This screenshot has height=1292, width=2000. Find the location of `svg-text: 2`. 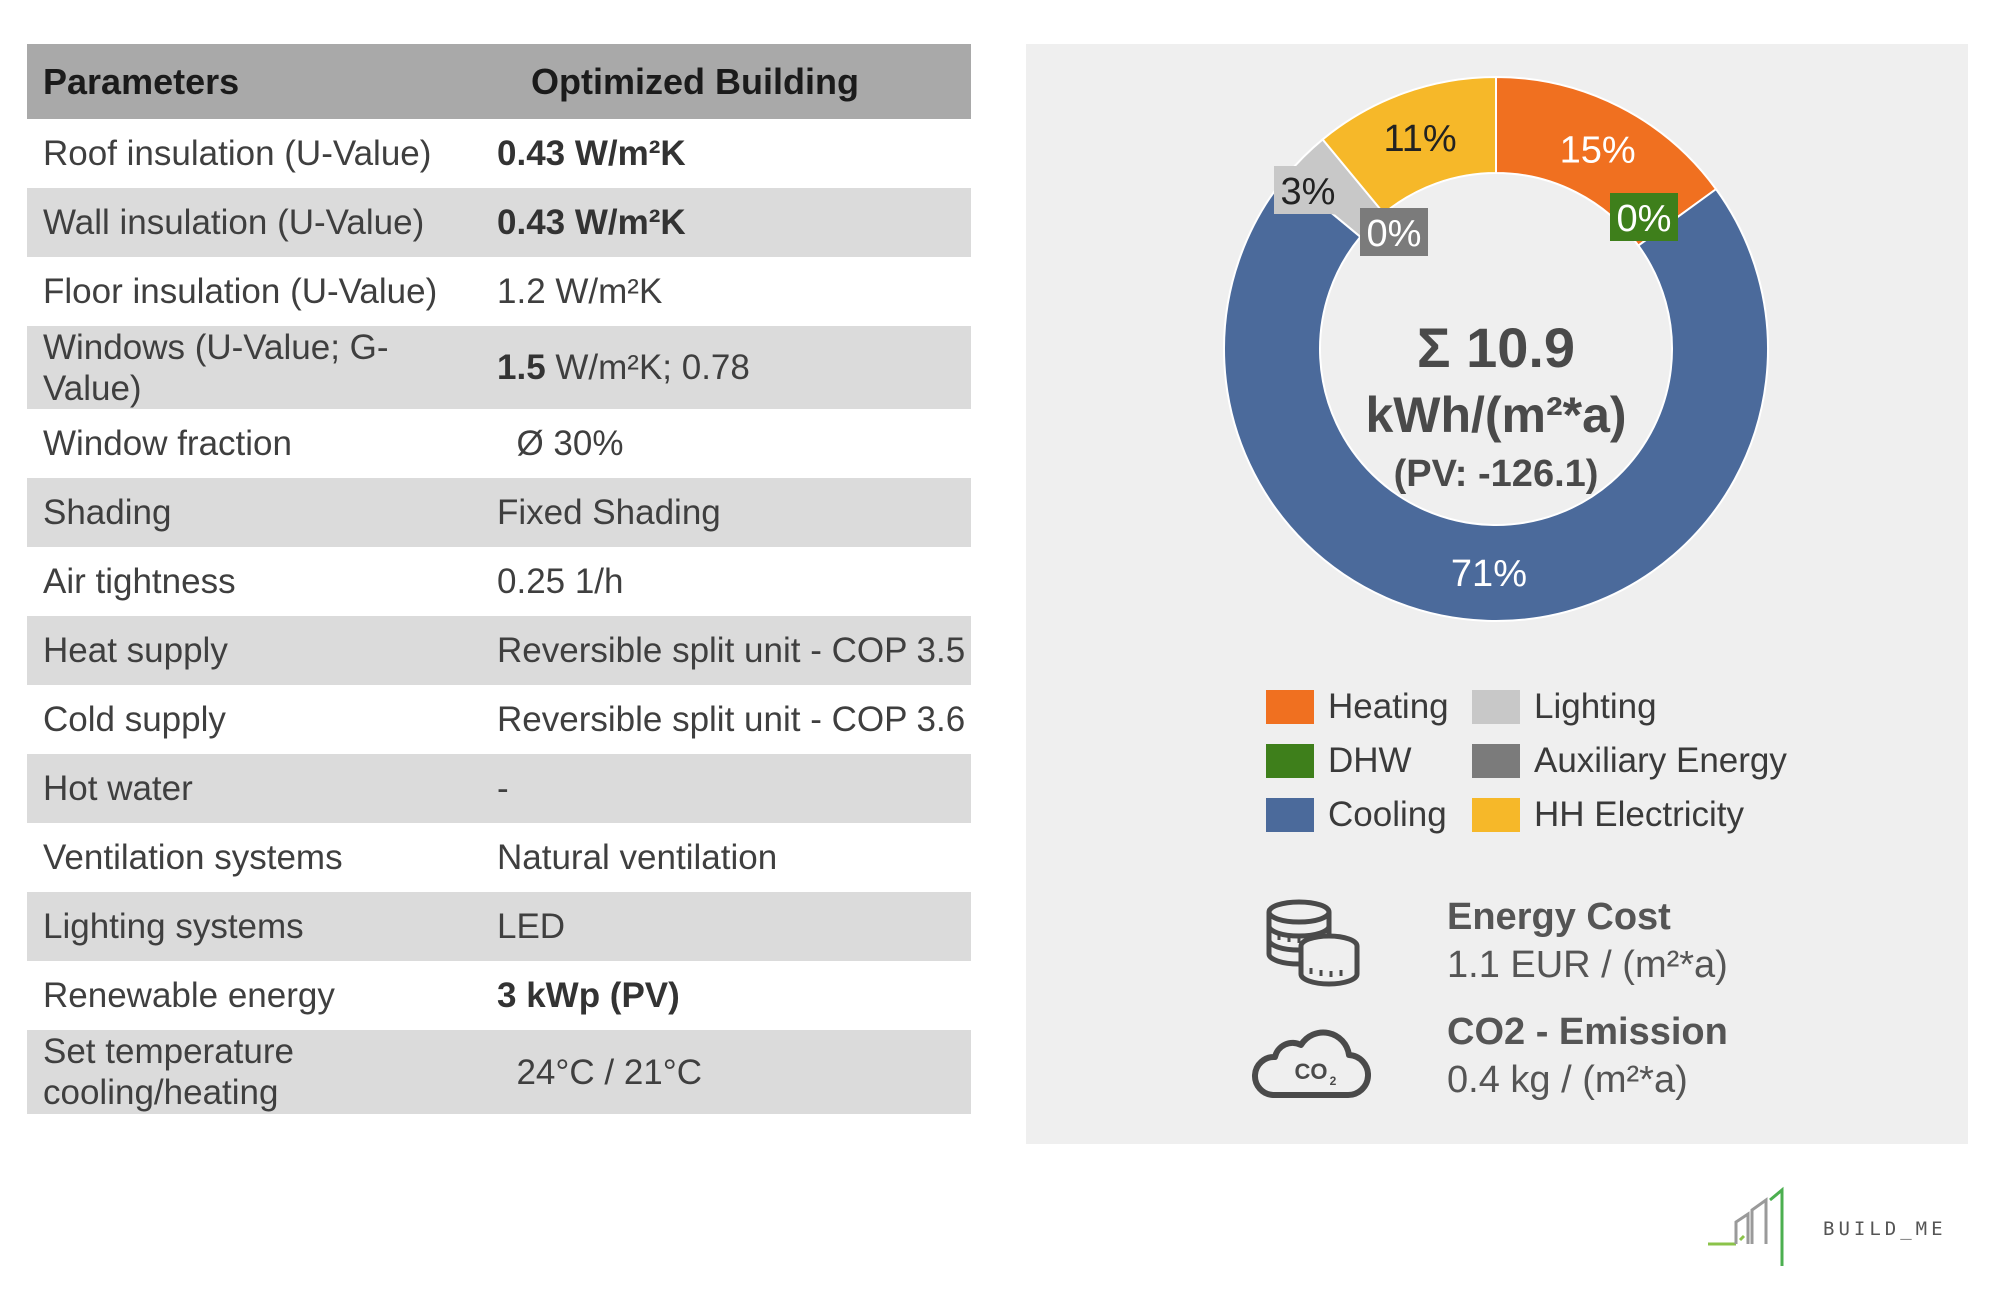

svg-text: 2 is located at coordinates (1333, 1081).